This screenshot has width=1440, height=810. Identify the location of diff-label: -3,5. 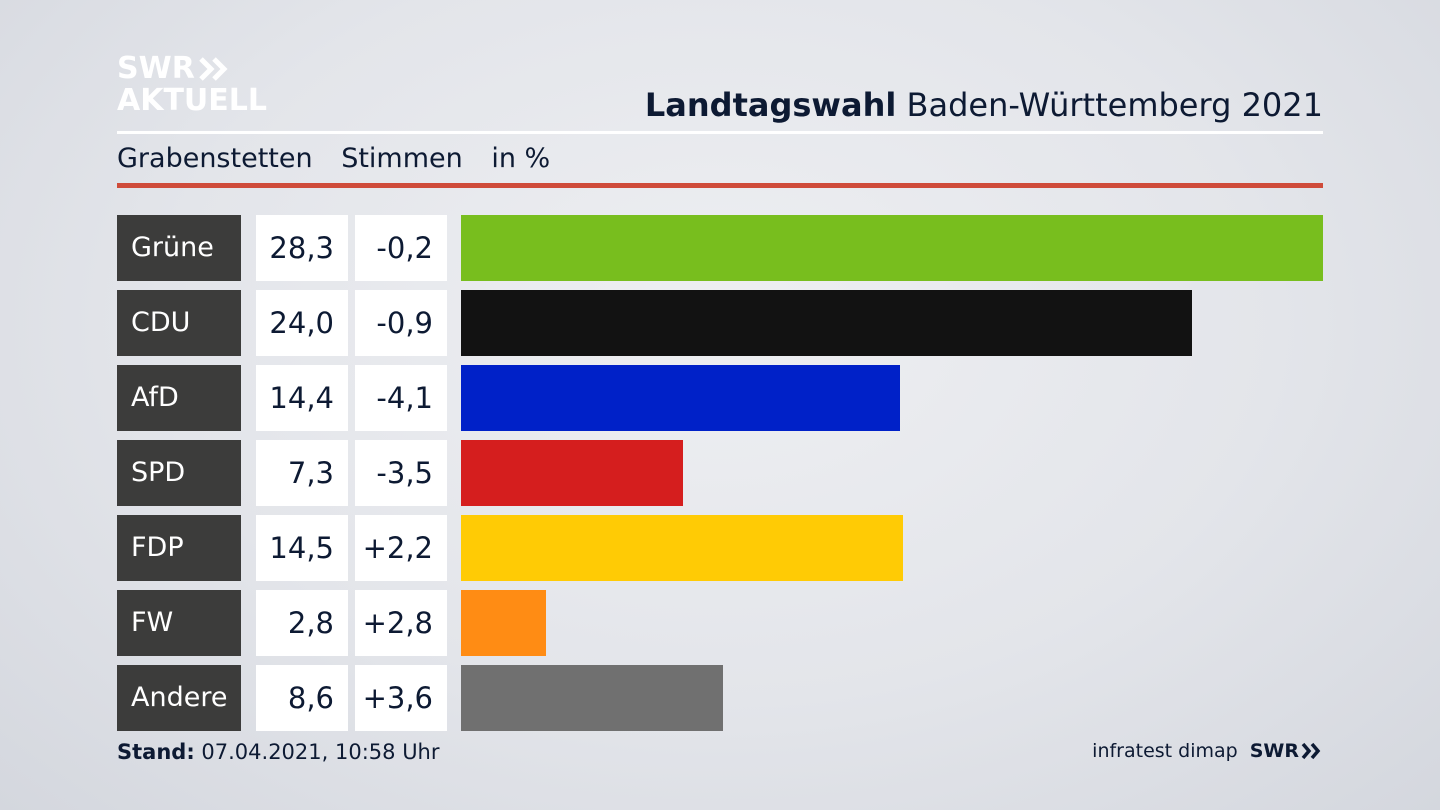
(401, 473).